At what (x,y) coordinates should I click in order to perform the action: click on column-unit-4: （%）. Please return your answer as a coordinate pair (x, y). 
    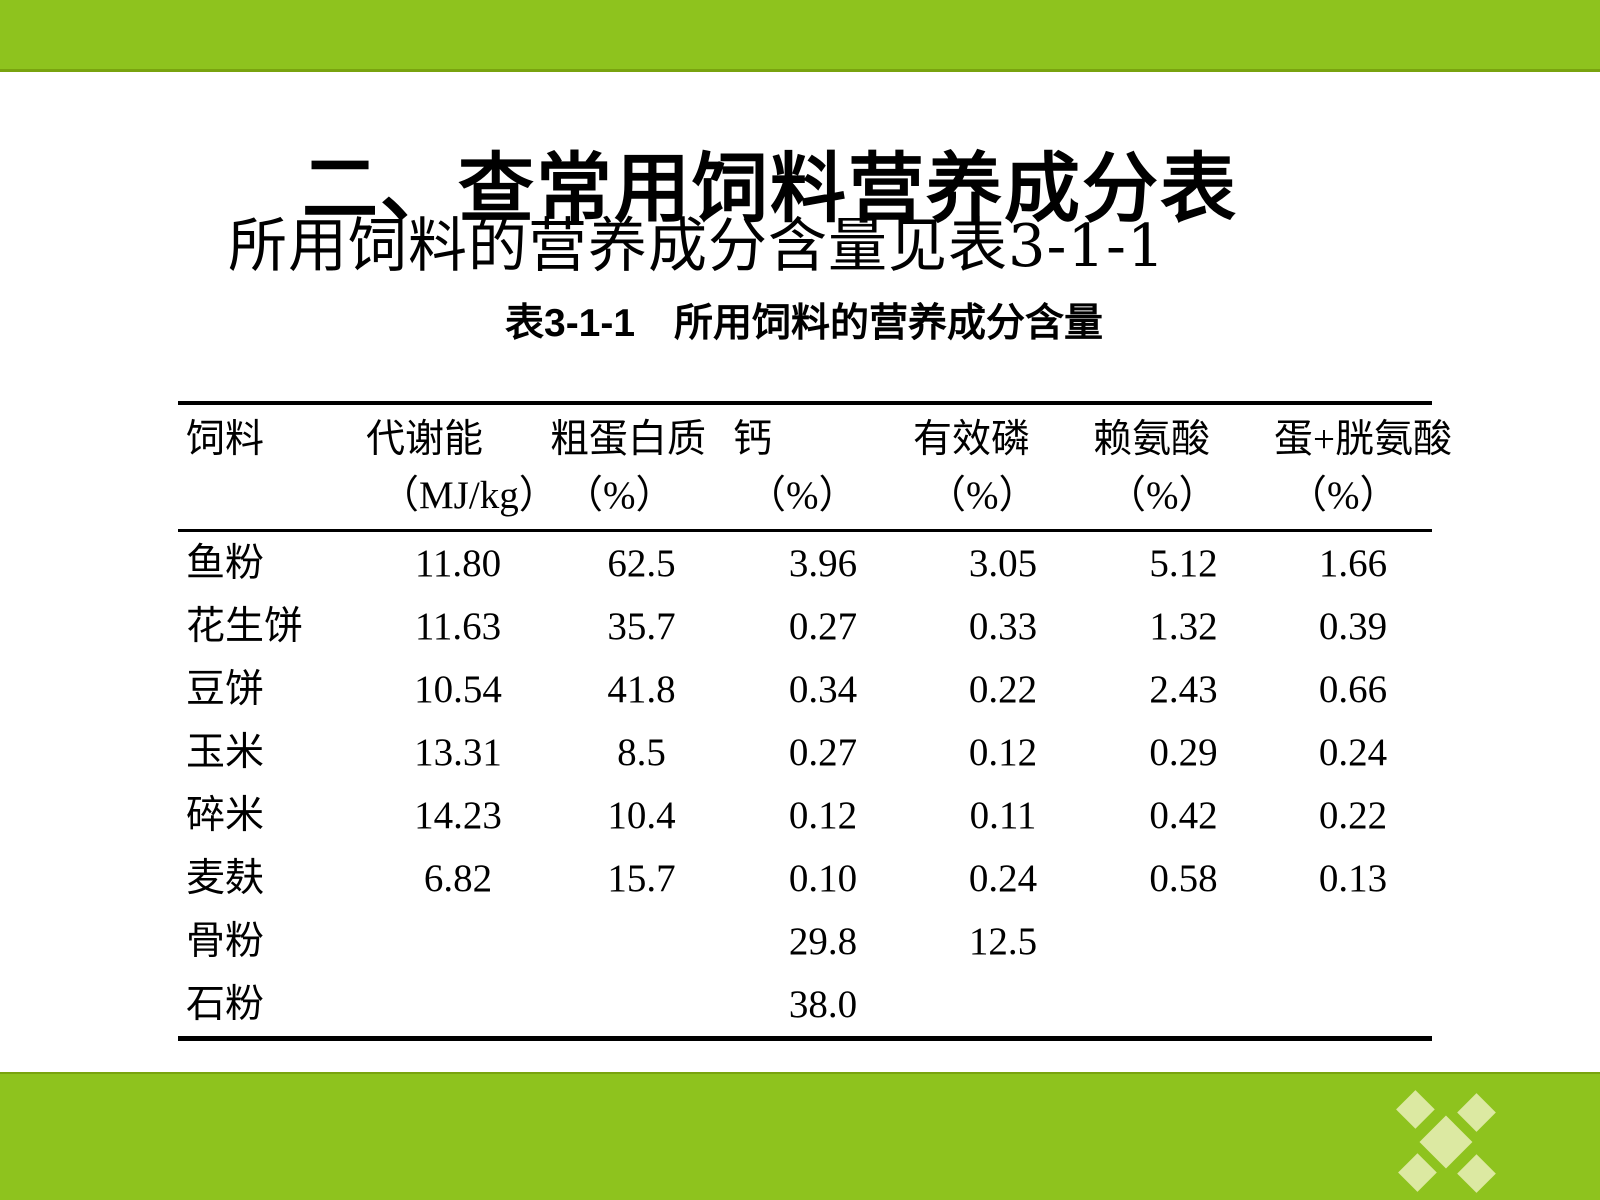
    Looking at the image, I should click on (982, 495).